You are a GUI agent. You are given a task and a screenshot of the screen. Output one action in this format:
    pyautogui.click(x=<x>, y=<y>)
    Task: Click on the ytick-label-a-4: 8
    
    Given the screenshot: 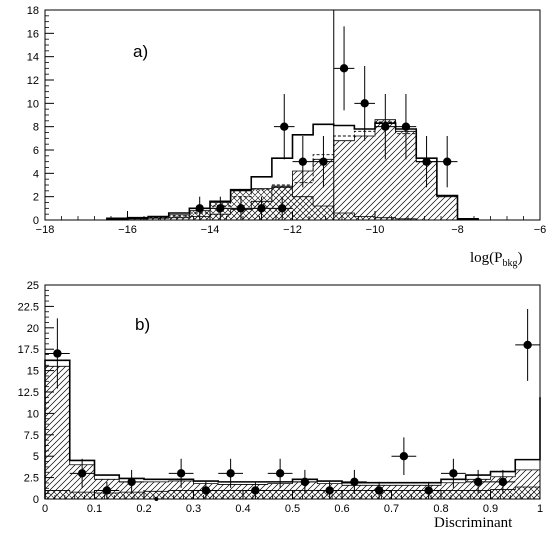 What is the action you would take?
    pyautogui.click(x=36, y=128)
    